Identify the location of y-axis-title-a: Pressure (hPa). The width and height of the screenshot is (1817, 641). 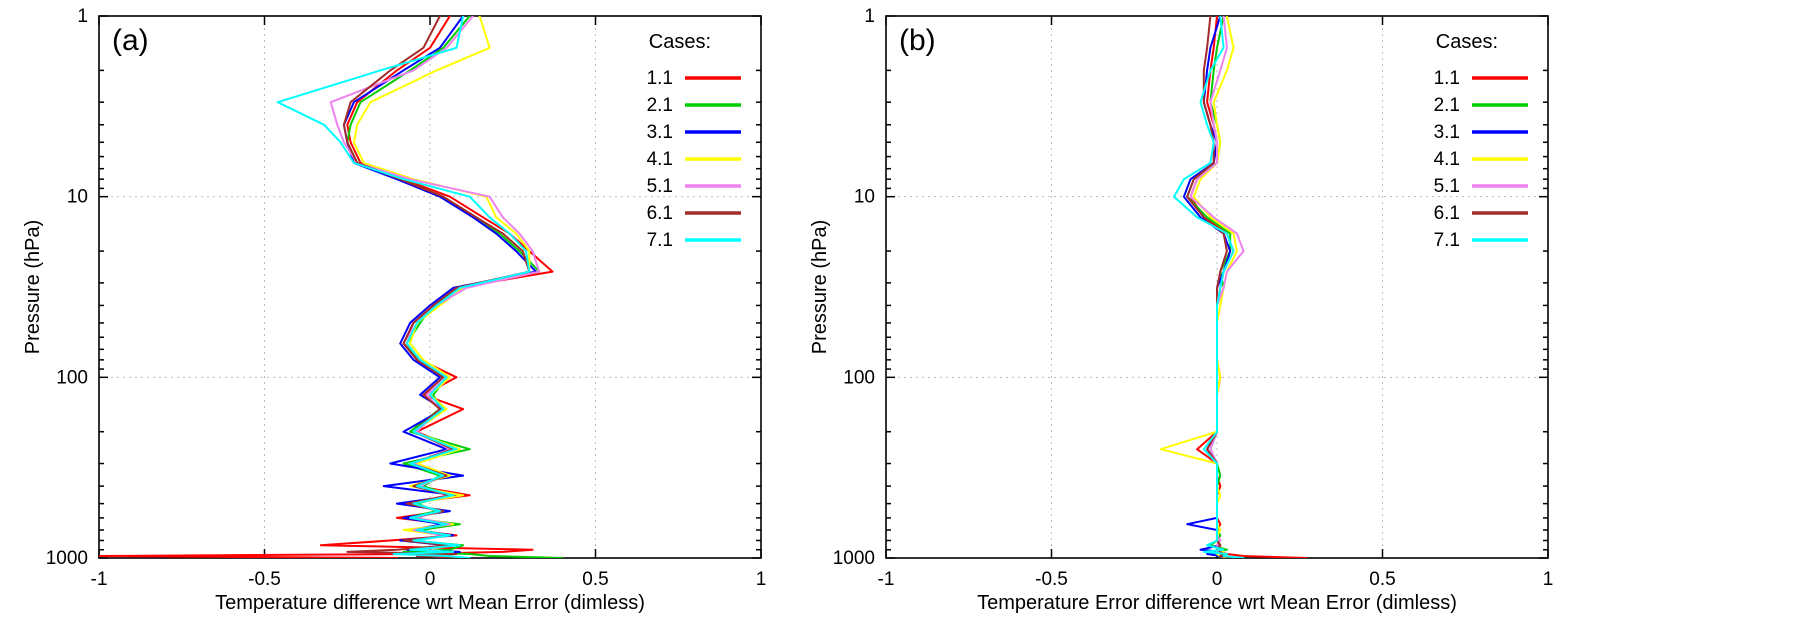
(33, 287).